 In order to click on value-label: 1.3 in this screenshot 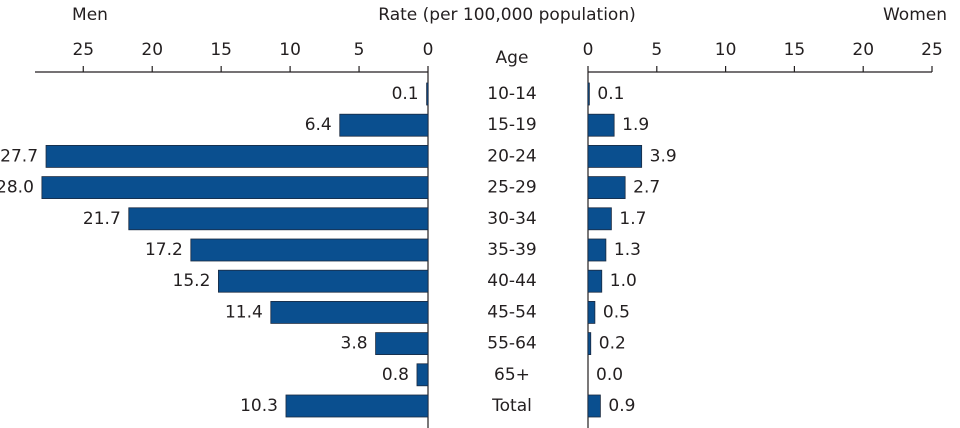, I will do `click(627, 250)`.